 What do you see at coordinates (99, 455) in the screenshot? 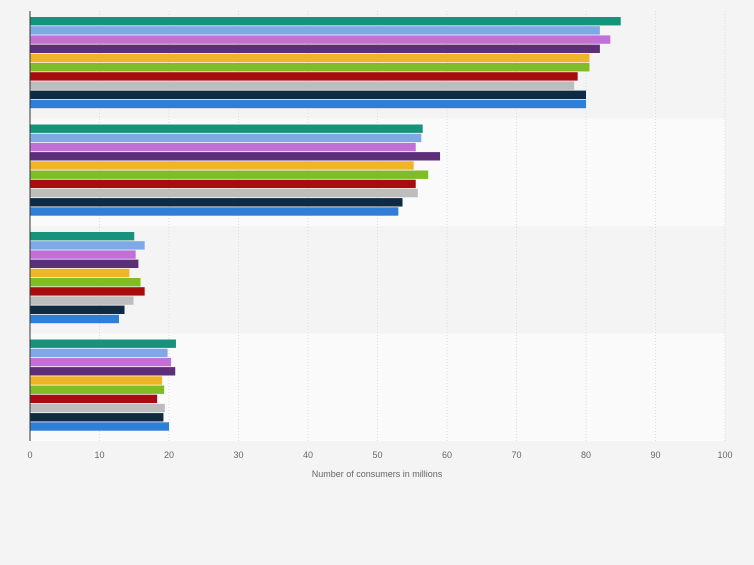
I see `x-tick-label: 10` at bounding box center [99, 455].